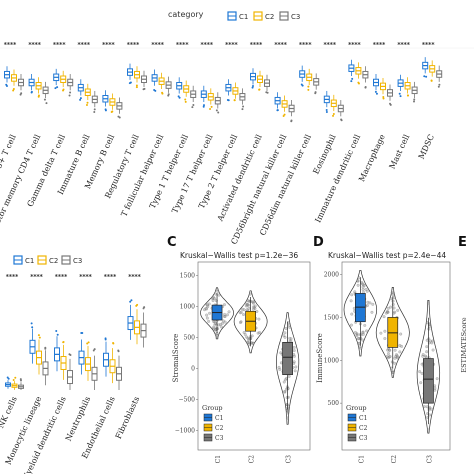 The height and width of the screenshot is (474, 474). What do you see at coordinates (331, 360) in the screenshot?
I see `panel-d-ytick-label: 1000` at bounding box center [331, 360].